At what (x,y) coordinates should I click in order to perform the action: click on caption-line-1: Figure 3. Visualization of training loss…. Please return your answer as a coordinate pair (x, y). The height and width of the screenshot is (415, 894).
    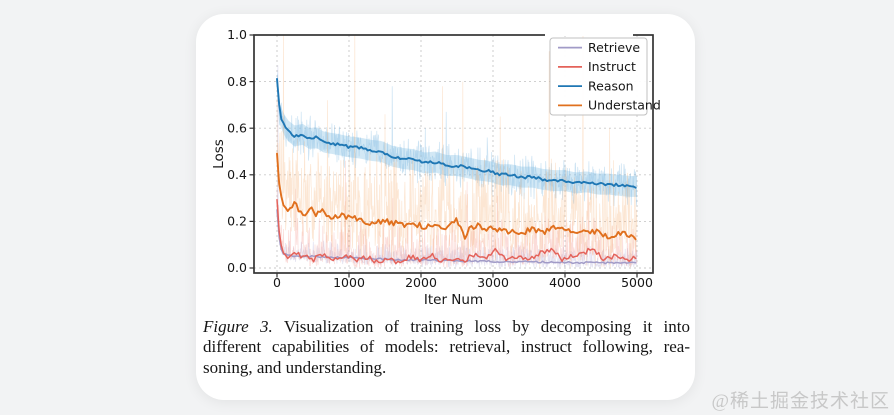
    Looking at the image, I should click on (446, 327).